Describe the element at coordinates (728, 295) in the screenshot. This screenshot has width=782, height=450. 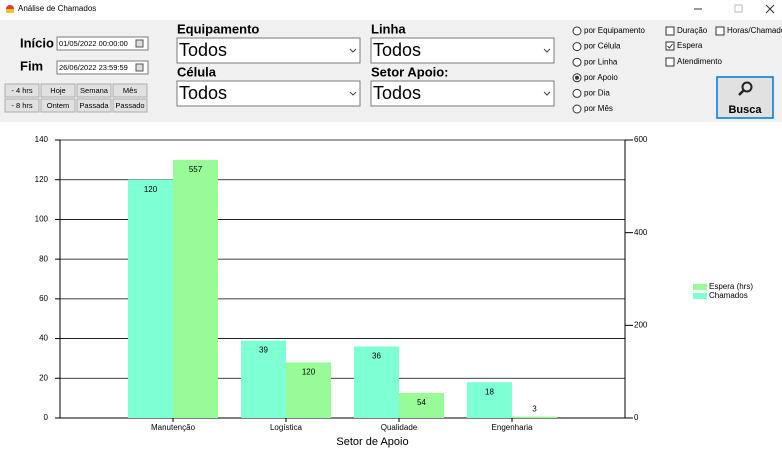
I see `legend-label: Chamados` at that location.